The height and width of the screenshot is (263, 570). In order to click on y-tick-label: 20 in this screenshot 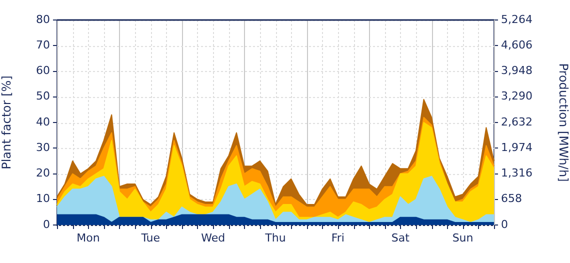, I will do `click(43, 173)`.